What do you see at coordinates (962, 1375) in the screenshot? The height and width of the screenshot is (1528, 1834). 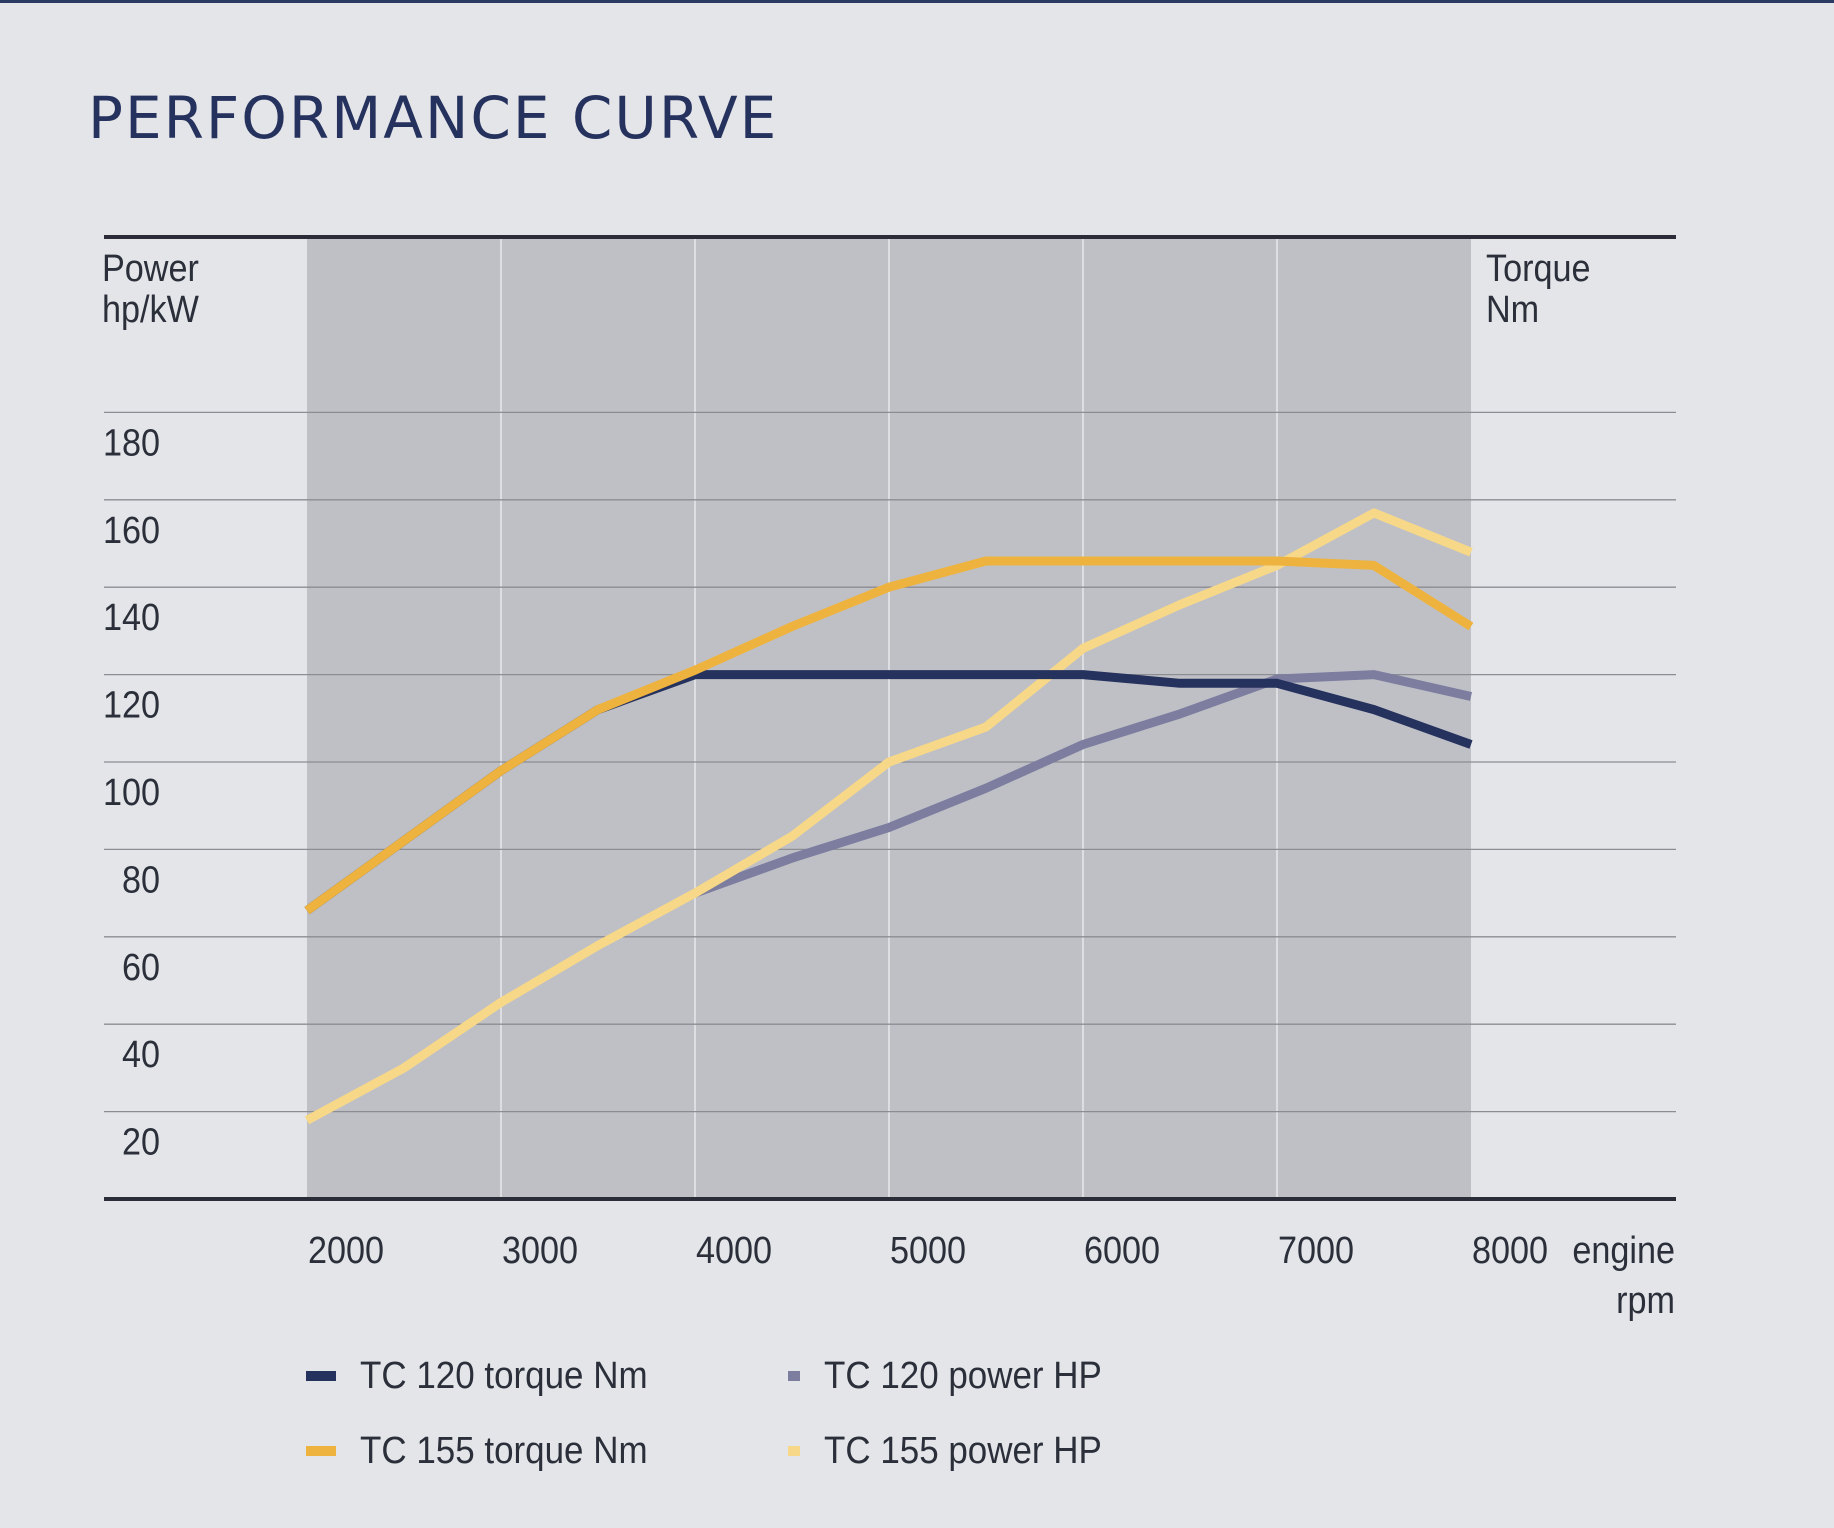 I see `legend-label: TC 120 power HP` at bounding box center [962, 1375].